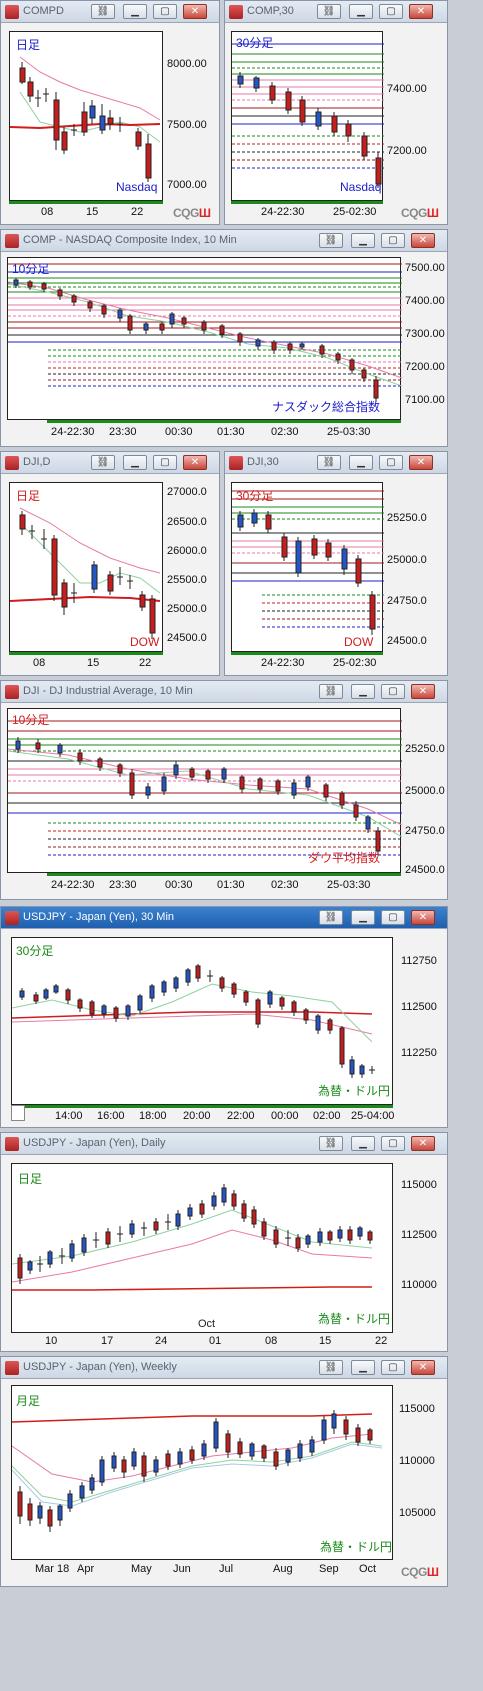 This screenshot has width=483, height=1691. Describe the element at coordinates (419, 1185) in the screenshot. I see `price-tick: 115000` at that location.